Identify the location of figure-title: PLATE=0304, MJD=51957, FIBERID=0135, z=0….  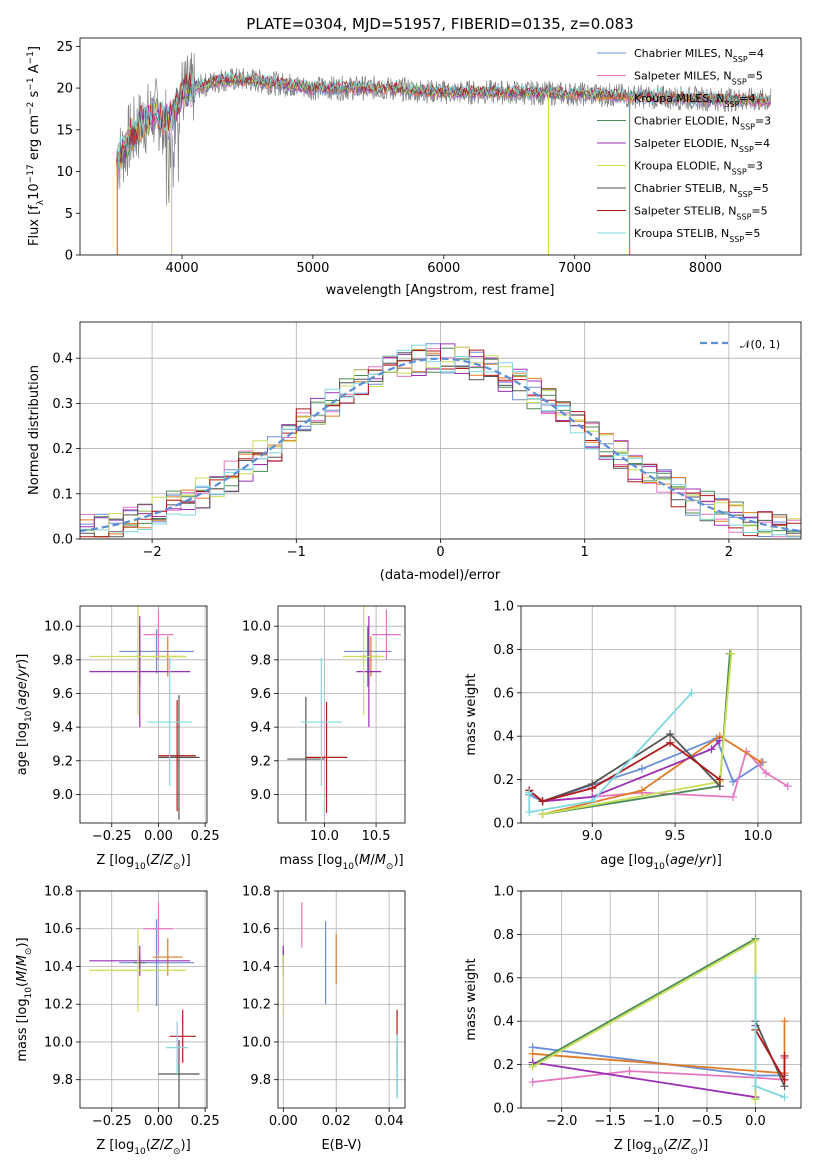
(439, 24).